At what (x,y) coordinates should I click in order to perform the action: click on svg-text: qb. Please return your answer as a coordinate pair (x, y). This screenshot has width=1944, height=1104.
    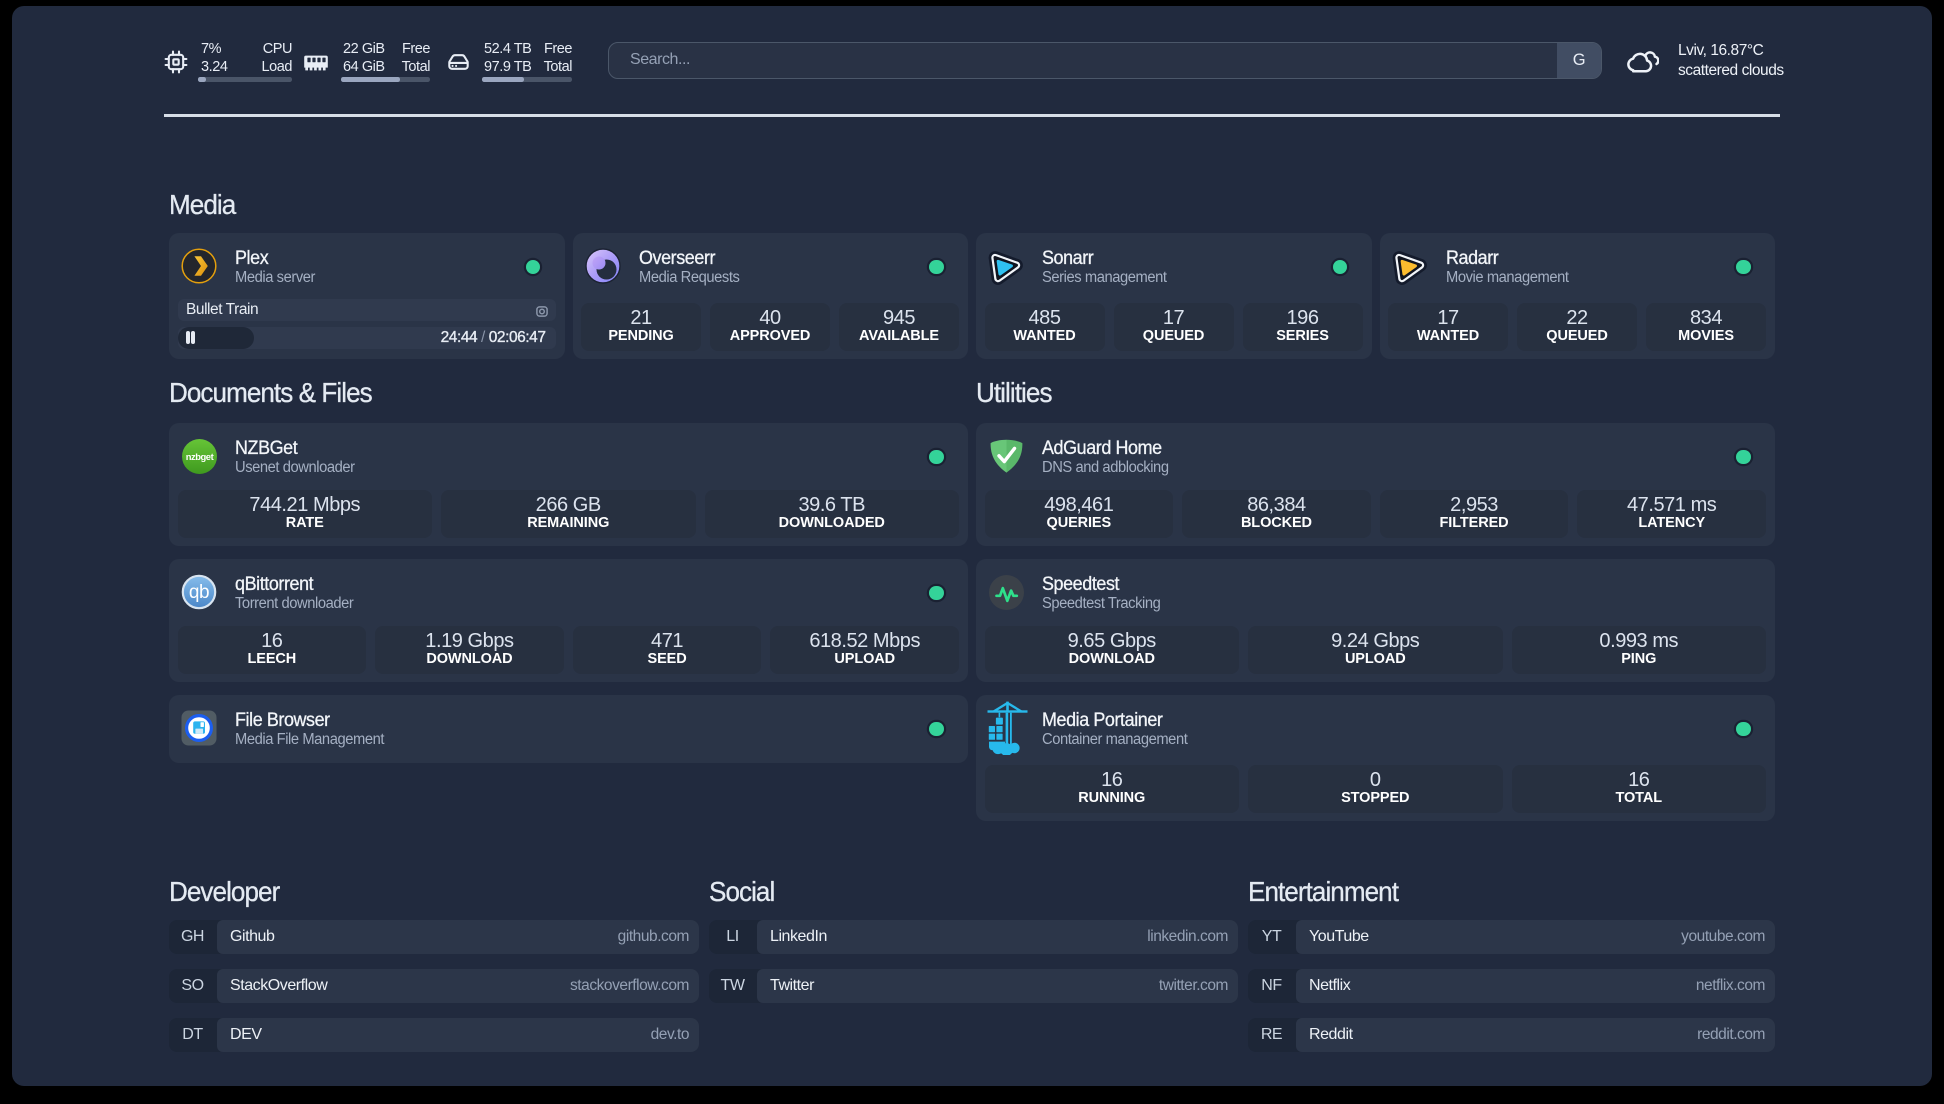
    Looking at the image, I should click on (199, 592).